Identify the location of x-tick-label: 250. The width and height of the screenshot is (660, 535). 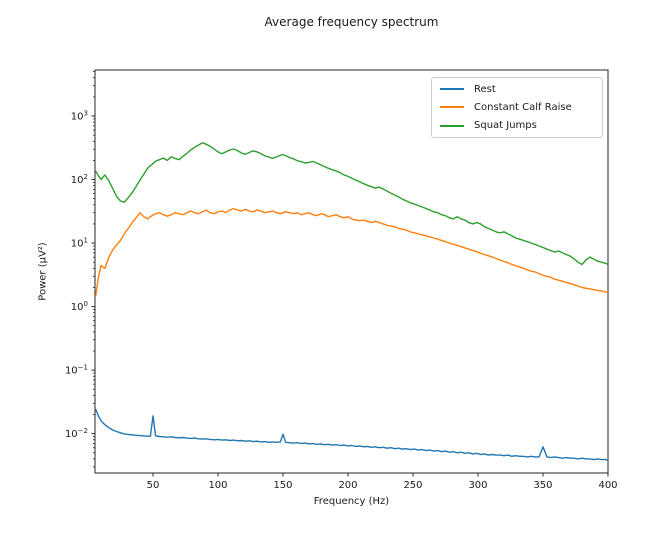
(412, 485).